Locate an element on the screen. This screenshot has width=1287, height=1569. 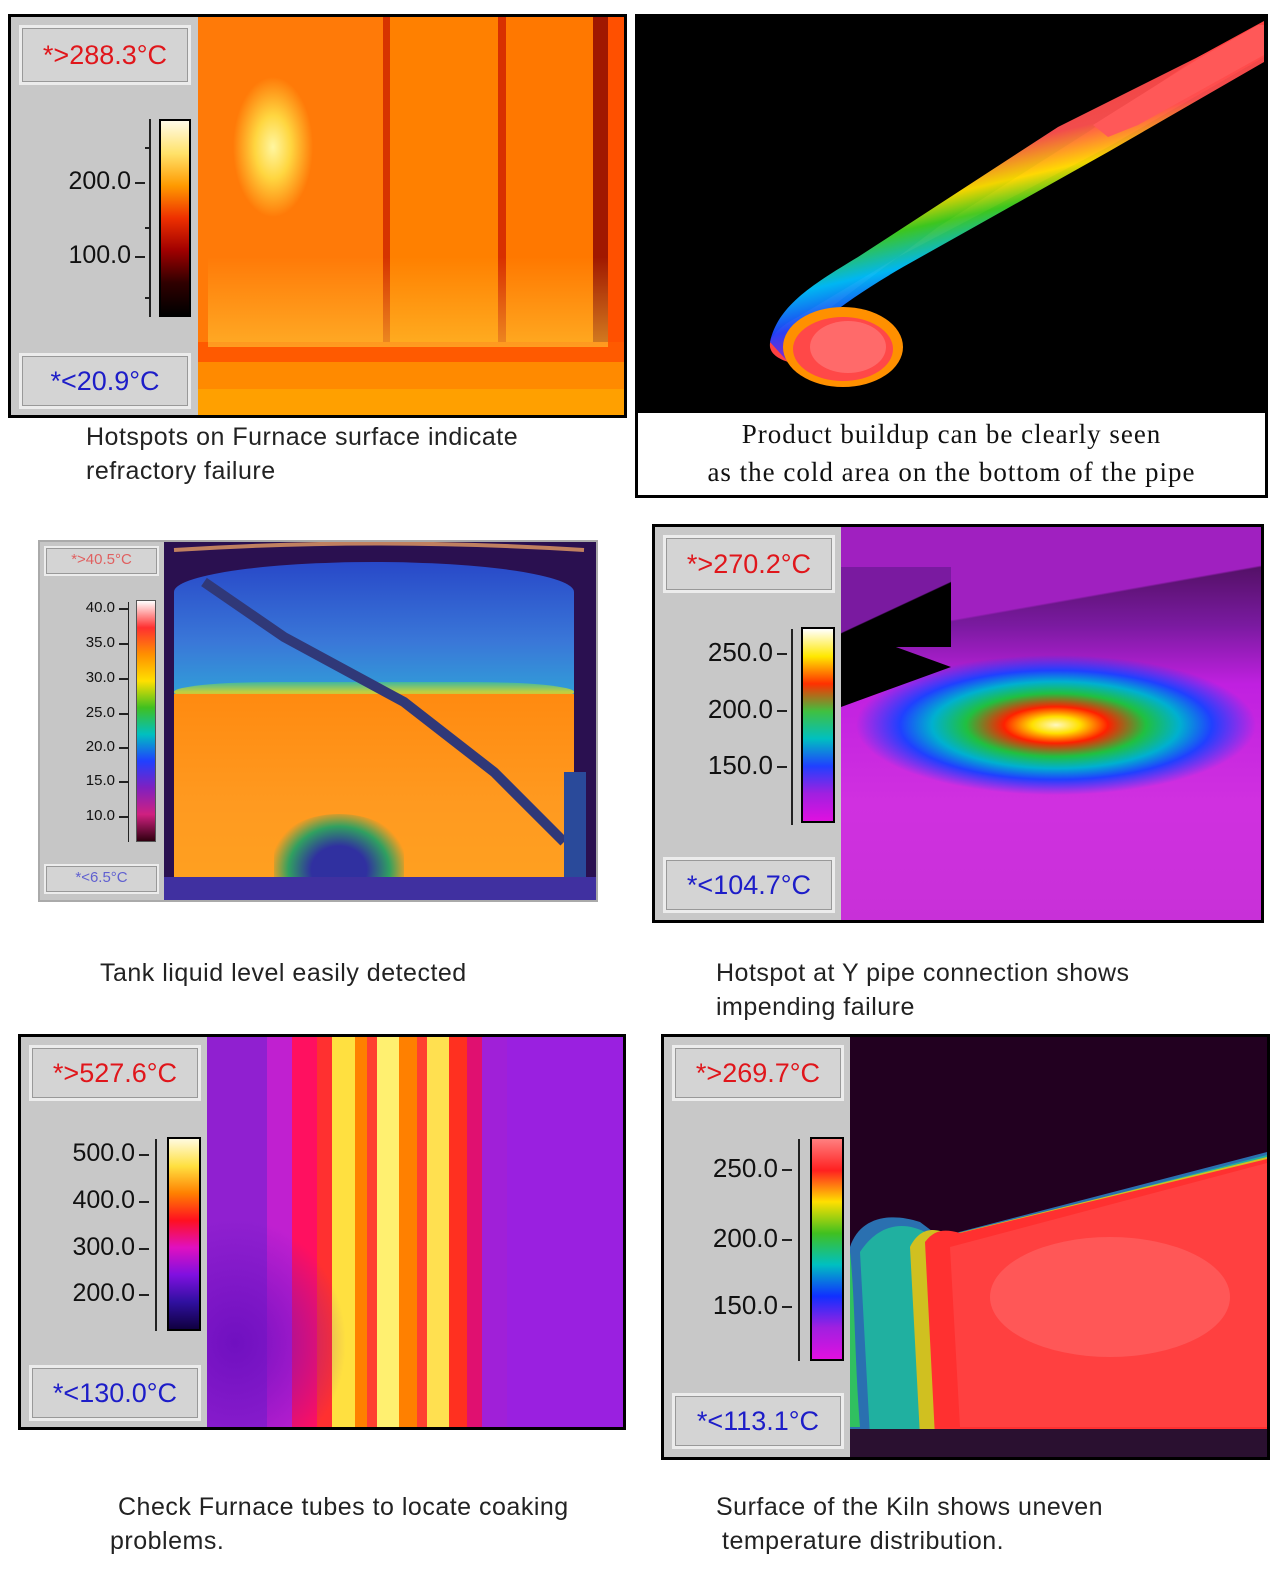
scale-tick-label: 25.0 is located at coordinates (94, 712).